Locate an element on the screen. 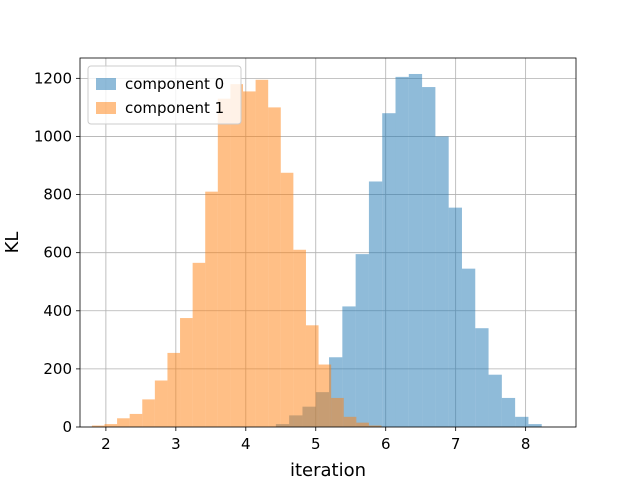 The width and height of the screenshot is (640, 480). y-axis-label: KL is located at coordinates (12, 243).